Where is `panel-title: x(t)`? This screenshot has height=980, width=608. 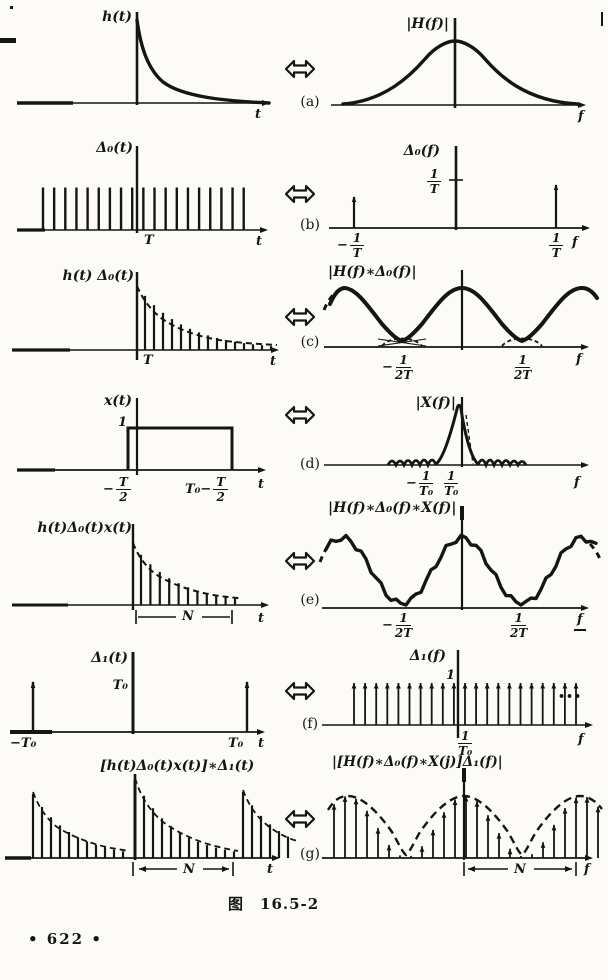 panel-title: x(t) is located at coordinates (117, 401).